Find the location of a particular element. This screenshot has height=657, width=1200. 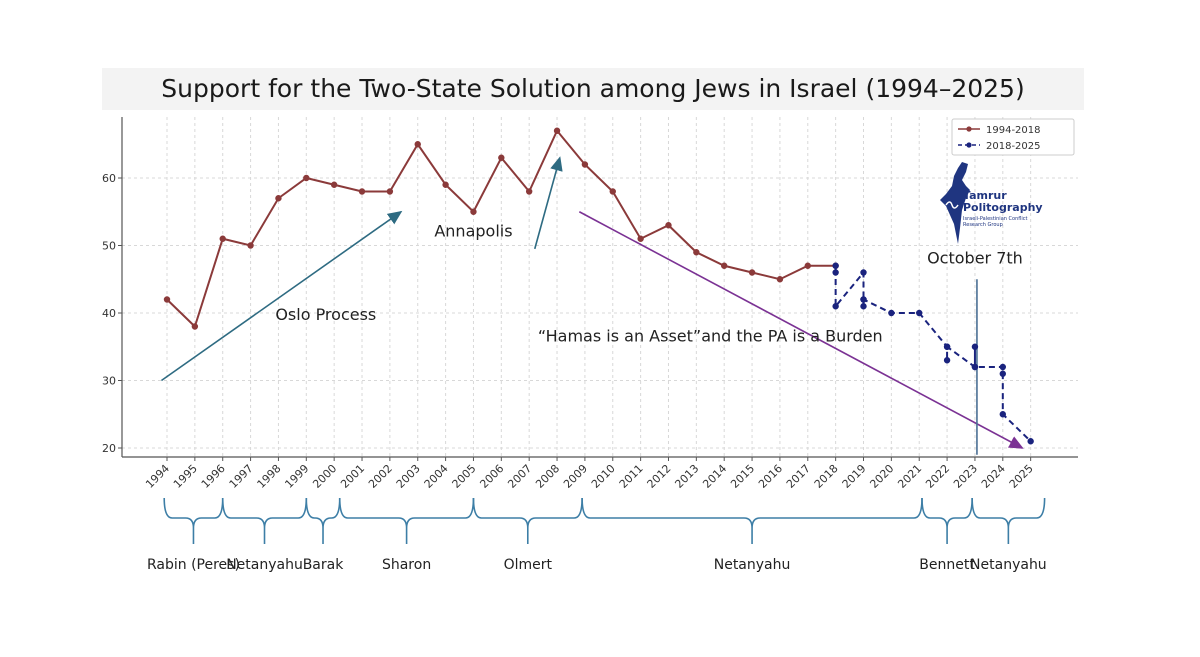

period-label: Barak is located at coordinates (324, 565).